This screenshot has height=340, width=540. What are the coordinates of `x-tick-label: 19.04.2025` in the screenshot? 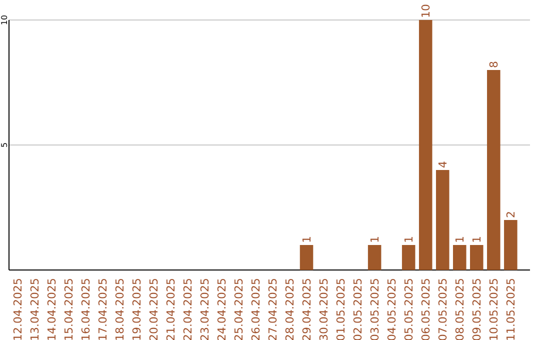 It's located at (137, 309).